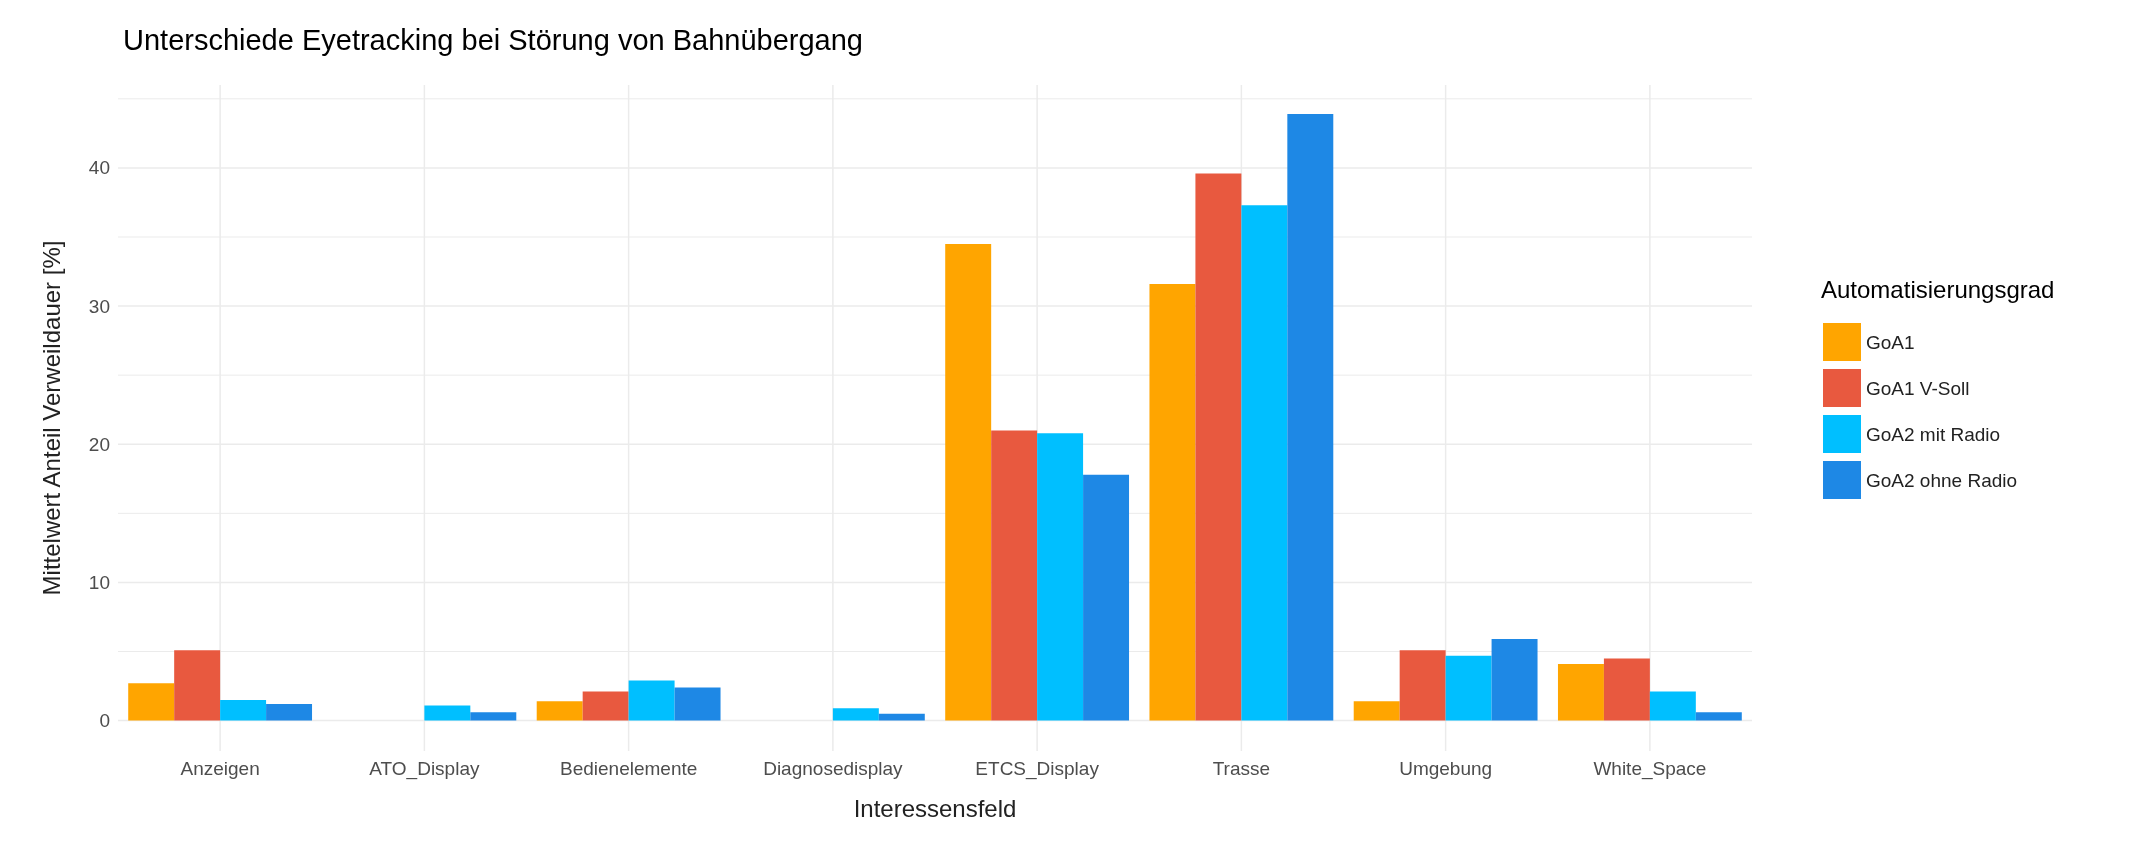  What do you see at coordinates (1037, 769) in the screenshot?
I see `x-tick-label: ETCS_Display` at bounding box center [1037, 769].